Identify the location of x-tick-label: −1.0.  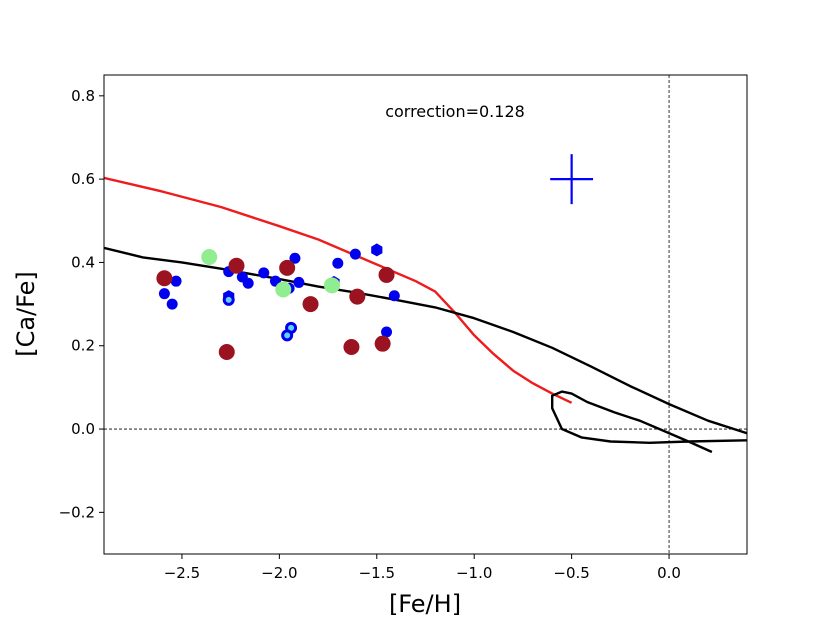
(474, 573).